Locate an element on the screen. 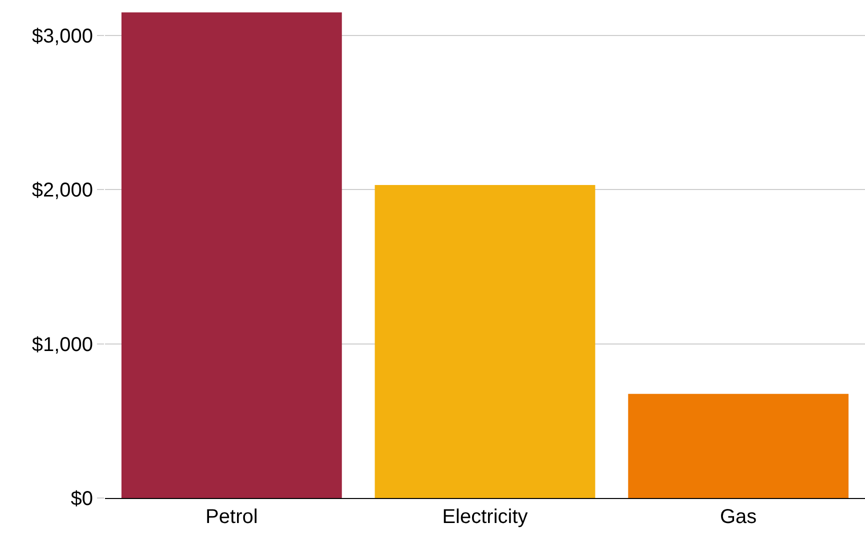 The height and width of the screenshot is (534, 865). x-tick-label: Gas is located at coordinates (738, 517).